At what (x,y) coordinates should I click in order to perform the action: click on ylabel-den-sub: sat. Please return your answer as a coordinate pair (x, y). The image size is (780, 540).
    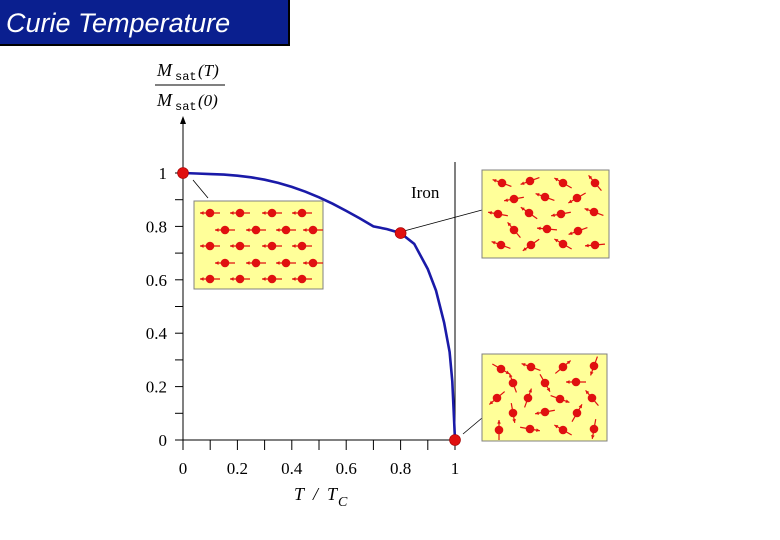
    Looking at the image, I should click on (186, 107).